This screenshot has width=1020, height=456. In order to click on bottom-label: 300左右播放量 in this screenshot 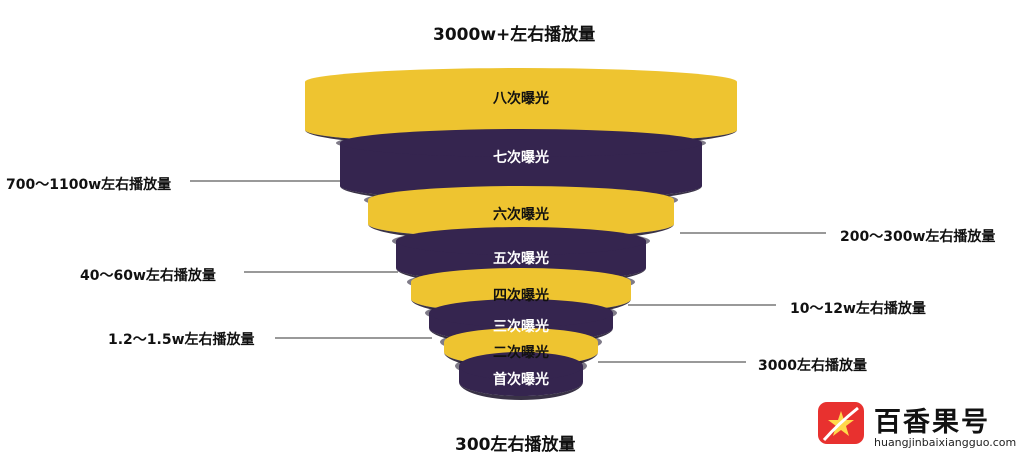, I will do `click(515, 445)`.